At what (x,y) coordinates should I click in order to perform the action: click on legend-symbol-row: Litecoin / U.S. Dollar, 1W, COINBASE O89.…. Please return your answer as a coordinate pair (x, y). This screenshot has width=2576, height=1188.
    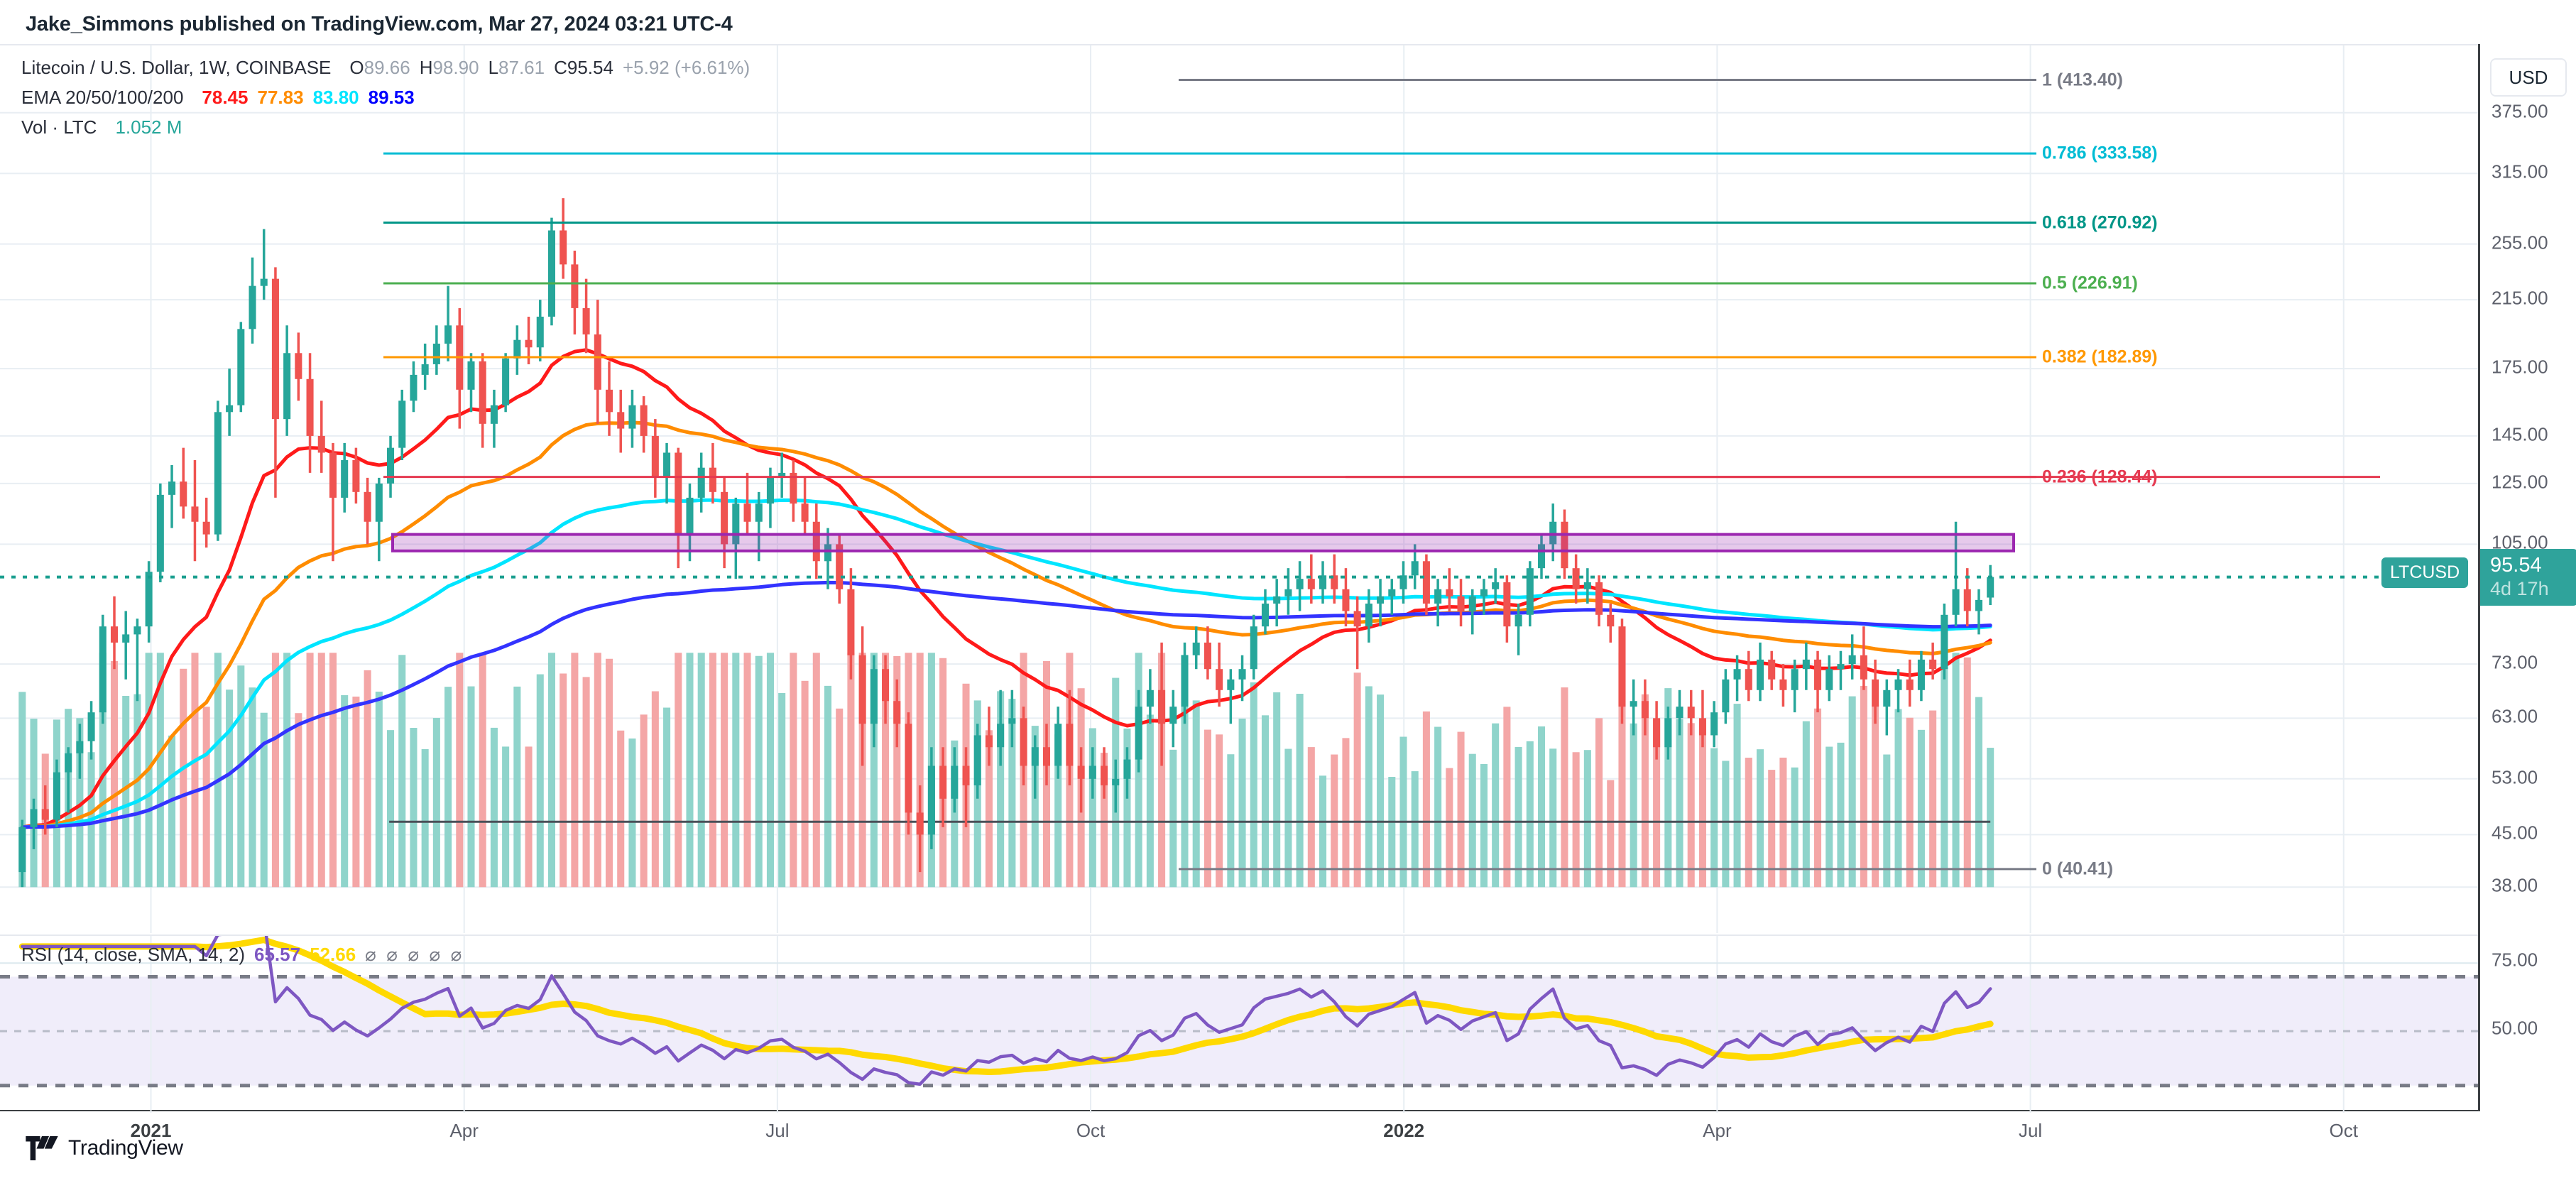
    Looking at the image, I should click on (385, 67).